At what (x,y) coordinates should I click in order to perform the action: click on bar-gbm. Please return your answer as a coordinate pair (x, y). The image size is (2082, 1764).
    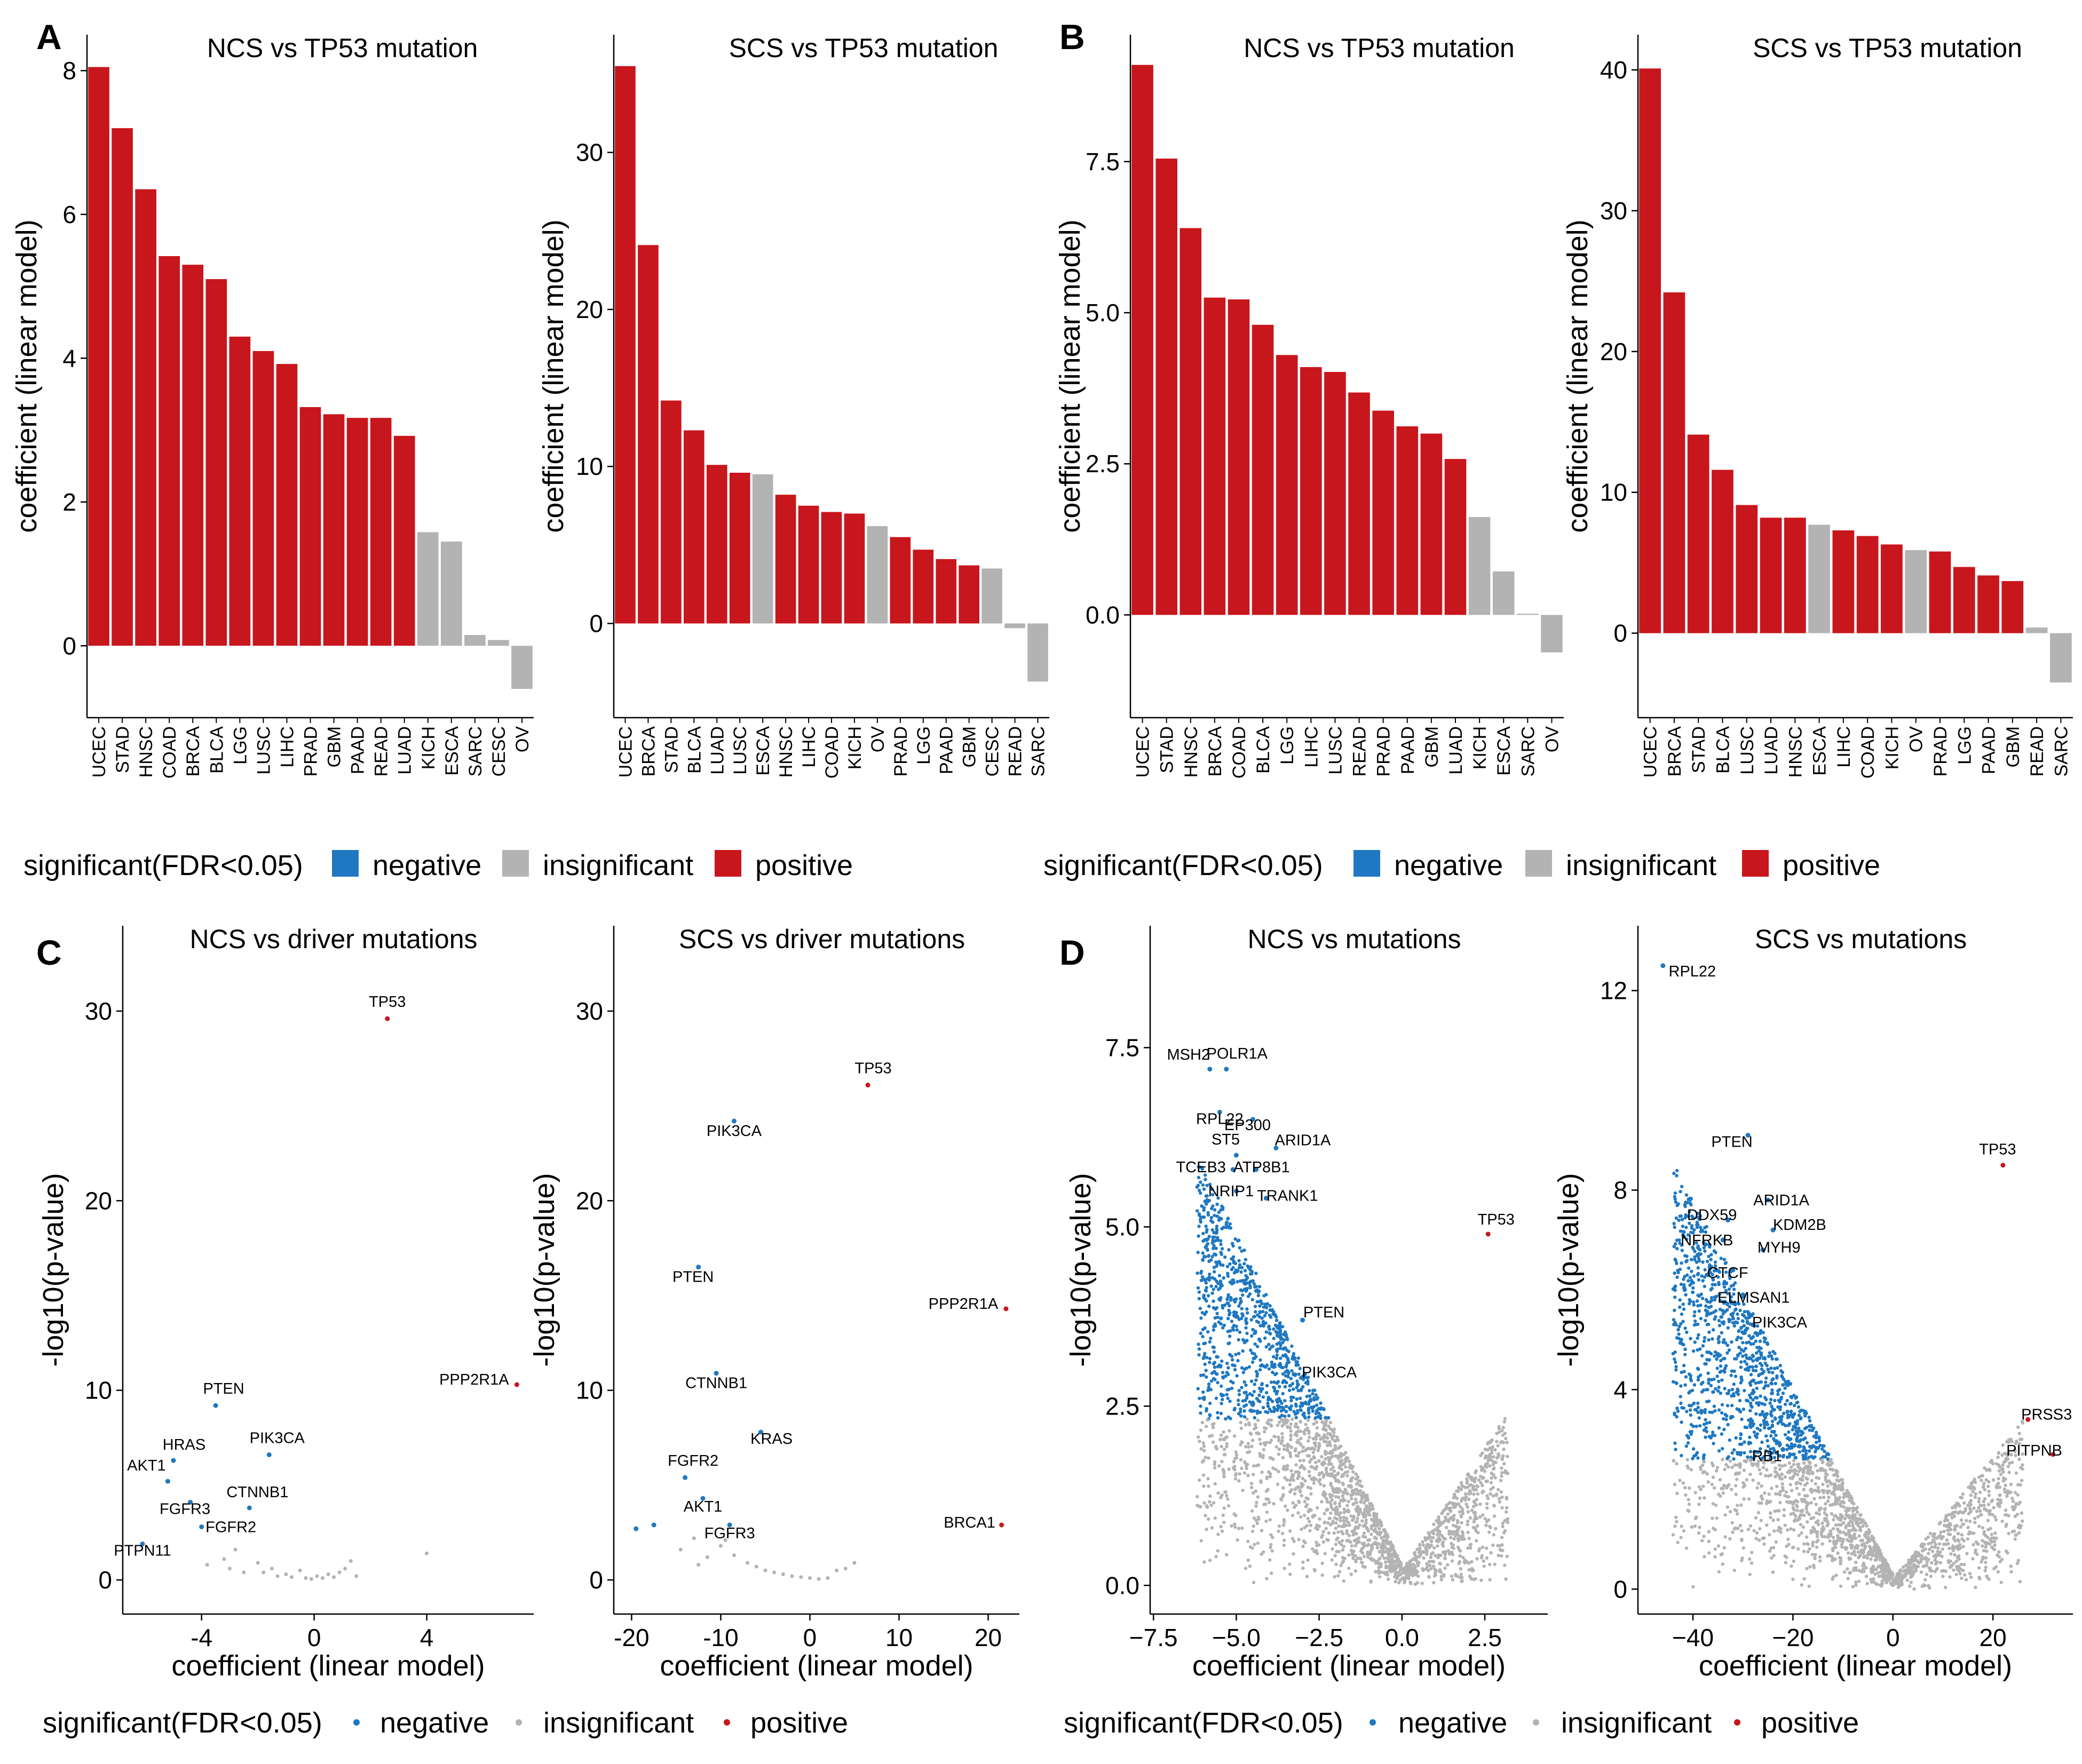
    Looking at the image, I should click on (1431, 524).